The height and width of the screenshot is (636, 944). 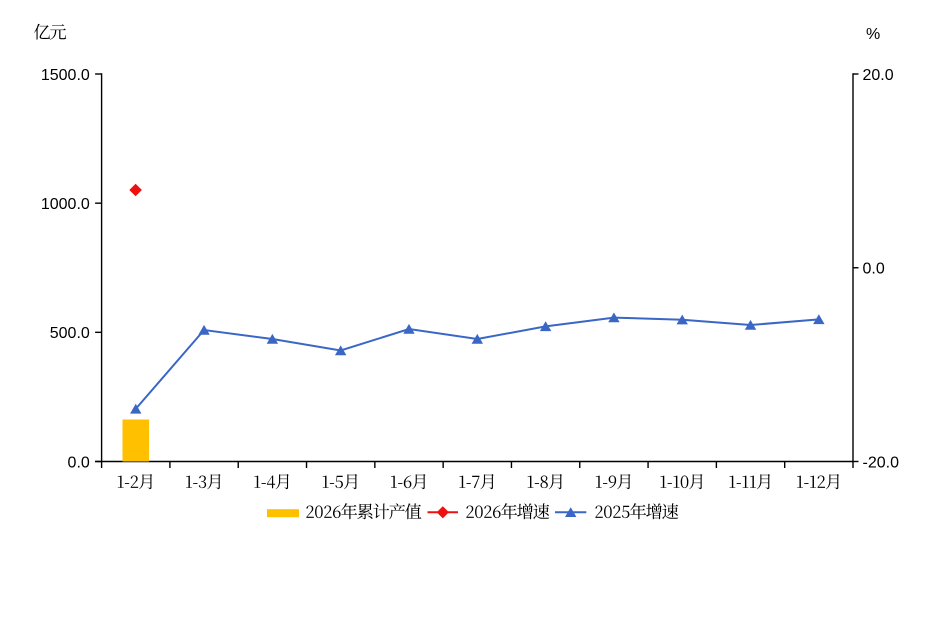 What do you see at coordinates (881, 462) in the screenshot?
I see `svg-text: -20.0` at bounding box center [881, 462].